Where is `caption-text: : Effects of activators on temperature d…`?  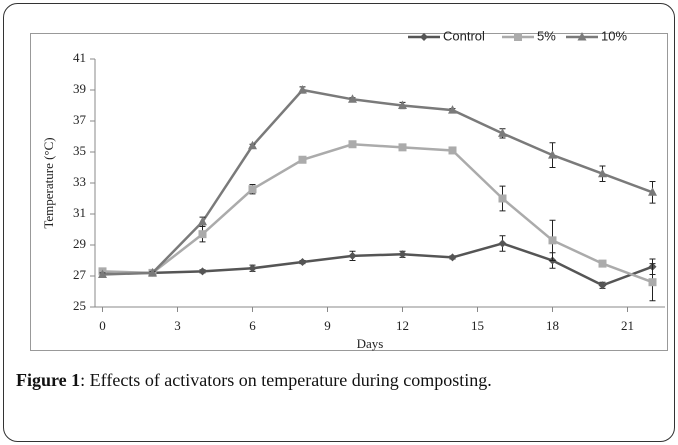 caption-text: : Effects of activators on temperature d… is located at coordinates (286, 380).